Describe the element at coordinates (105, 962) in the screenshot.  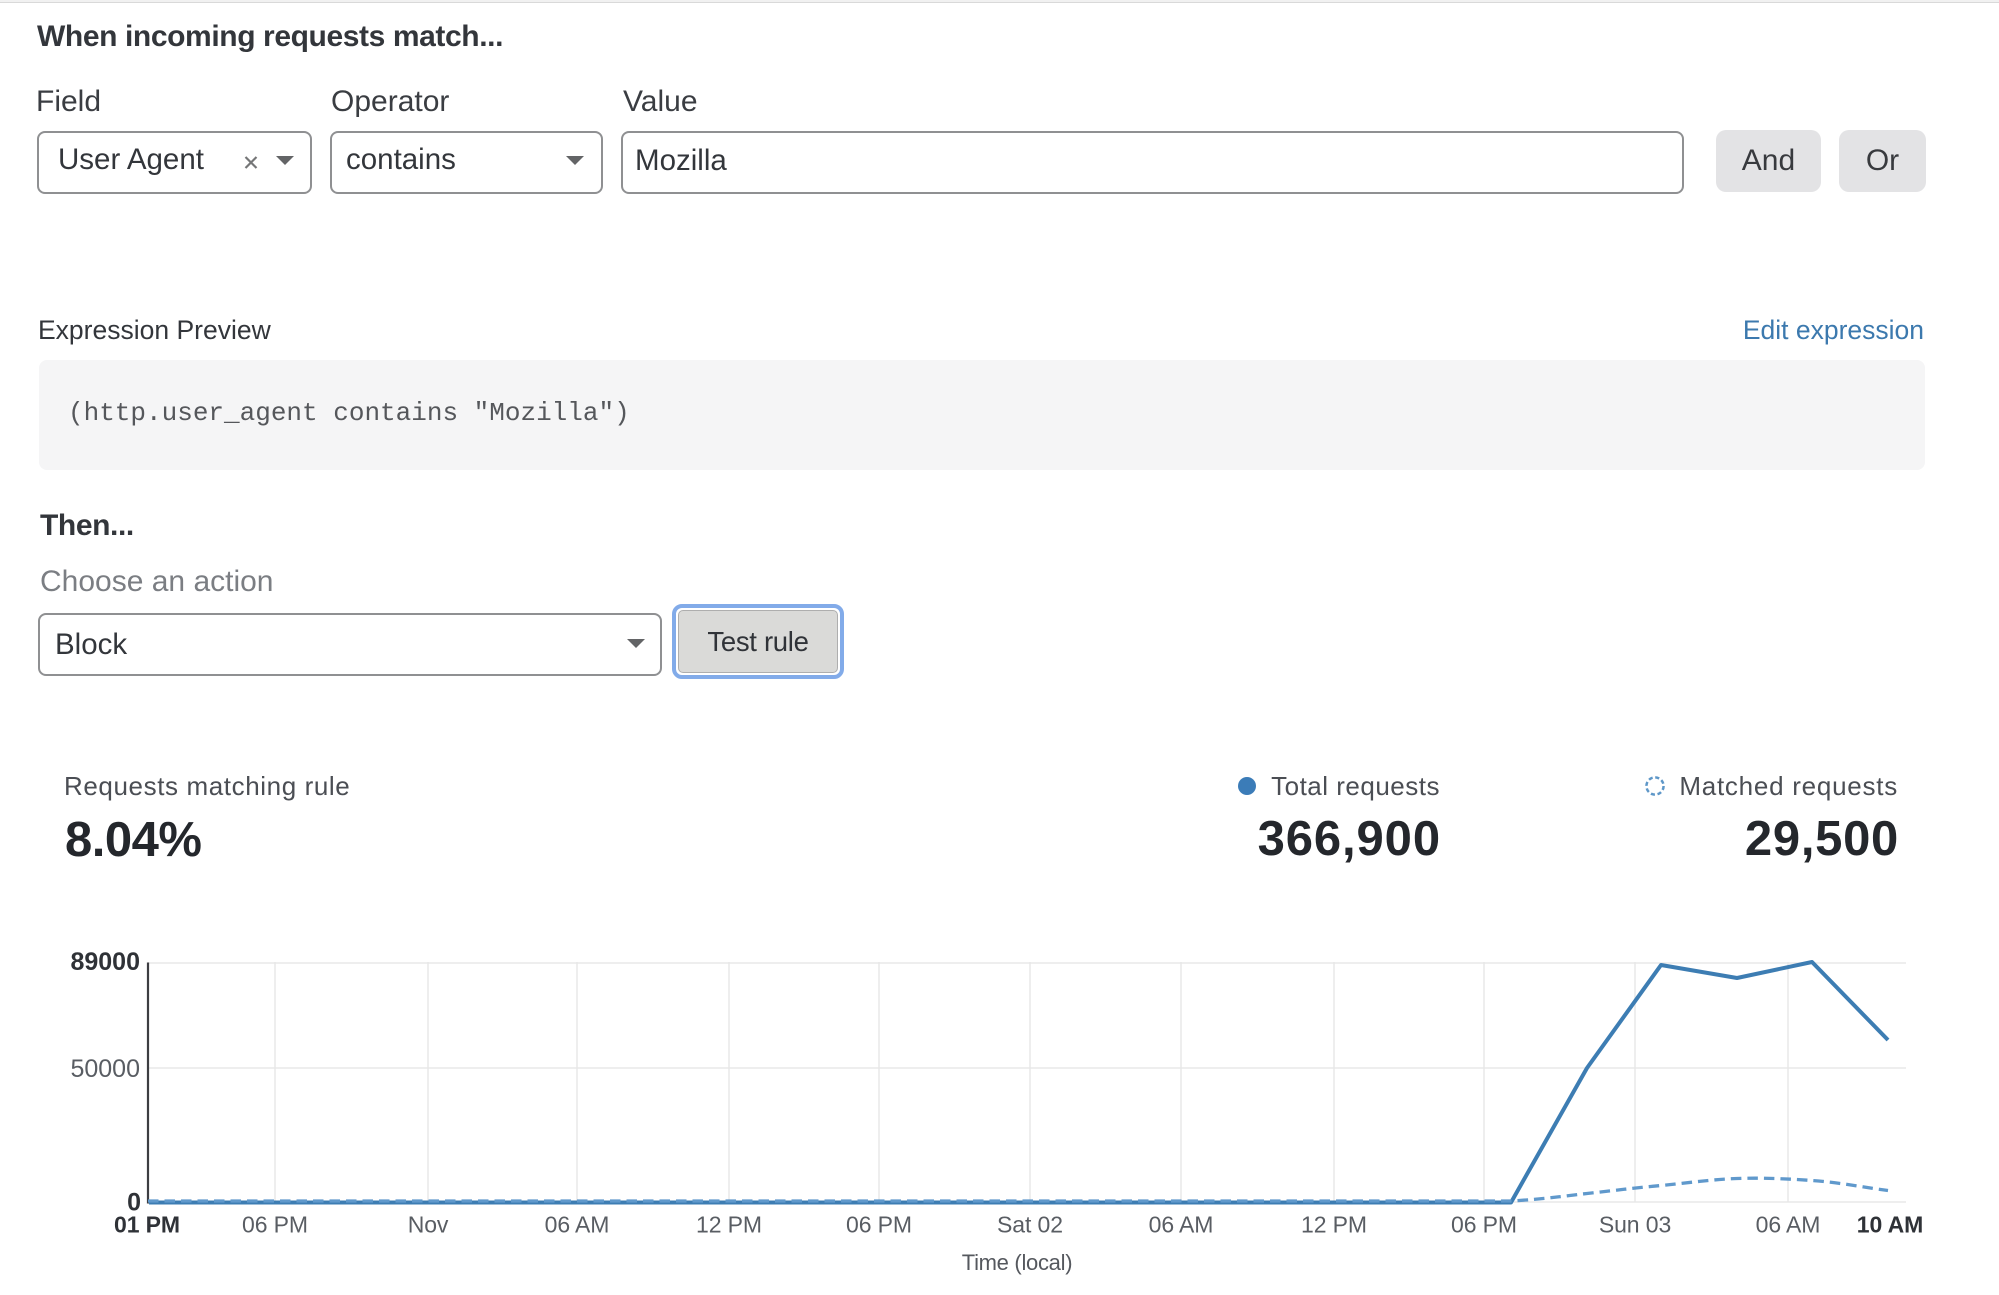
I see `svg-text: 89000` at that location.